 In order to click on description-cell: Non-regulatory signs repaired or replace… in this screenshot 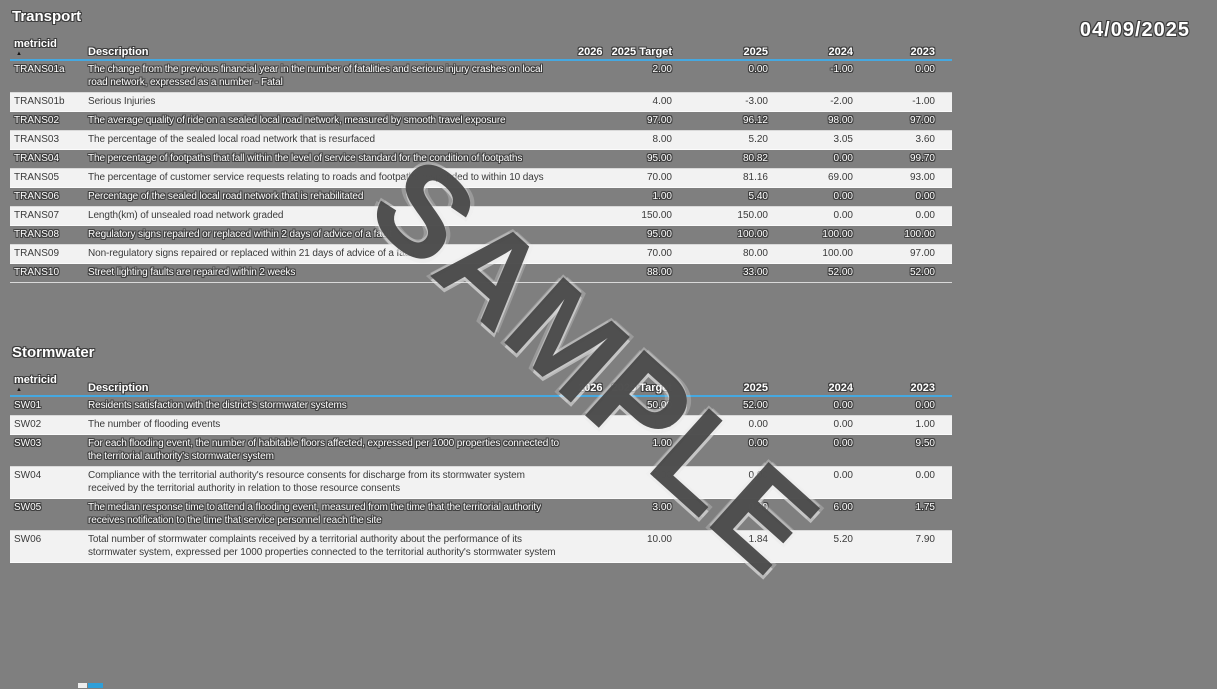, I will do `click(251, 253)`.